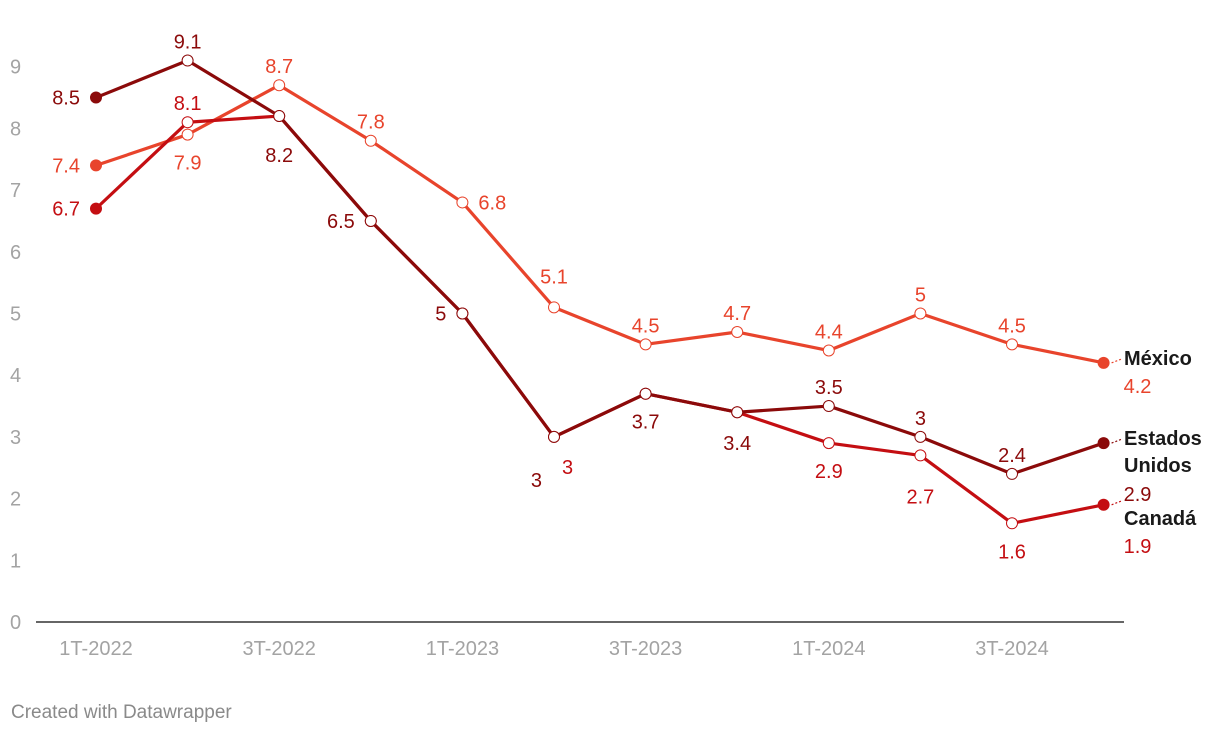 This screenshot has width=1220, height=738. Describe the element at coordinates (1117, 503) in the screenshot. I see `series-name-connector-canada` at that location.